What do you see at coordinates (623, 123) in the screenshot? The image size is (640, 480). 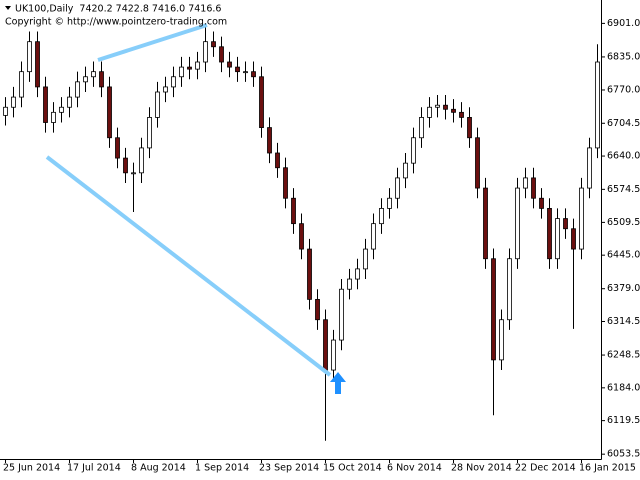 I see `y-tick-label: 6704.5` at bounding box center [623, 123].